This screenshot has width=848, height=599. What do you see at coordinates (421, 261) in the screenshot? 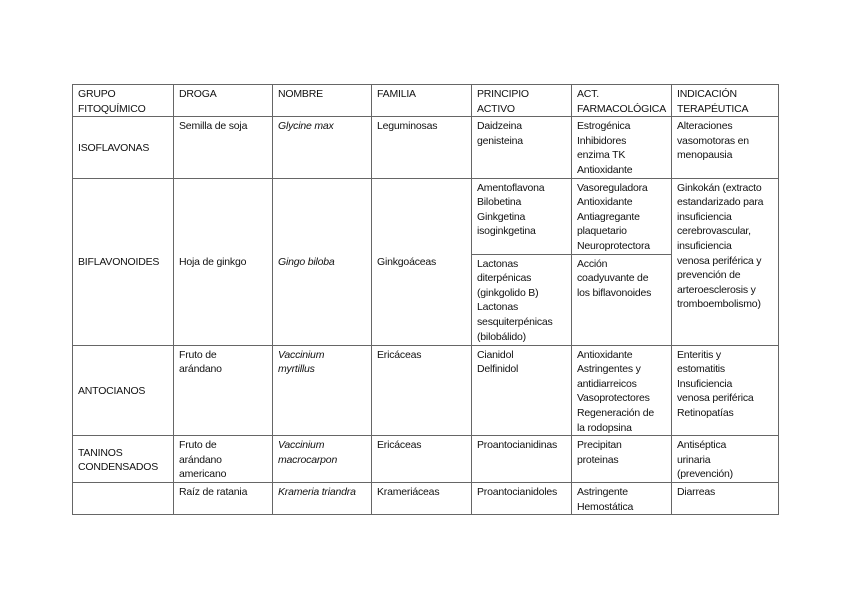
I see `familia-cell: Ginkgoáceas` at bounding box center [421, 261].